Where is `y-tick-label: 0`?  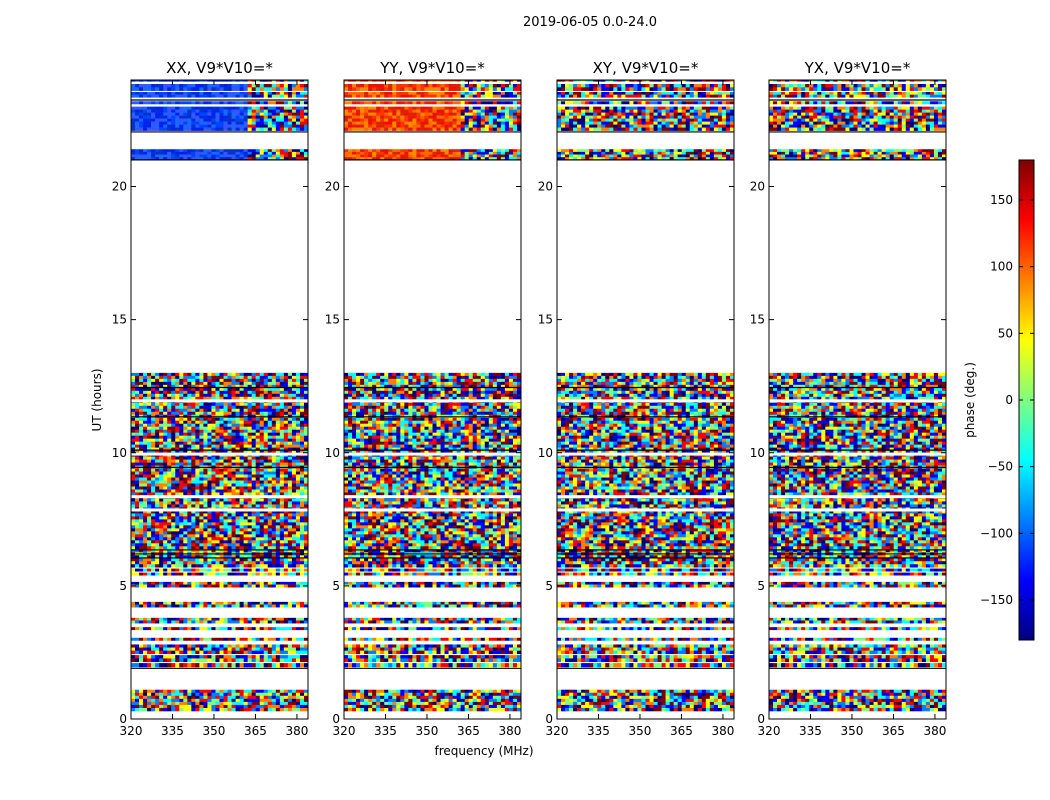 y-tick-label: 0 is located at coordinates (123, 719).